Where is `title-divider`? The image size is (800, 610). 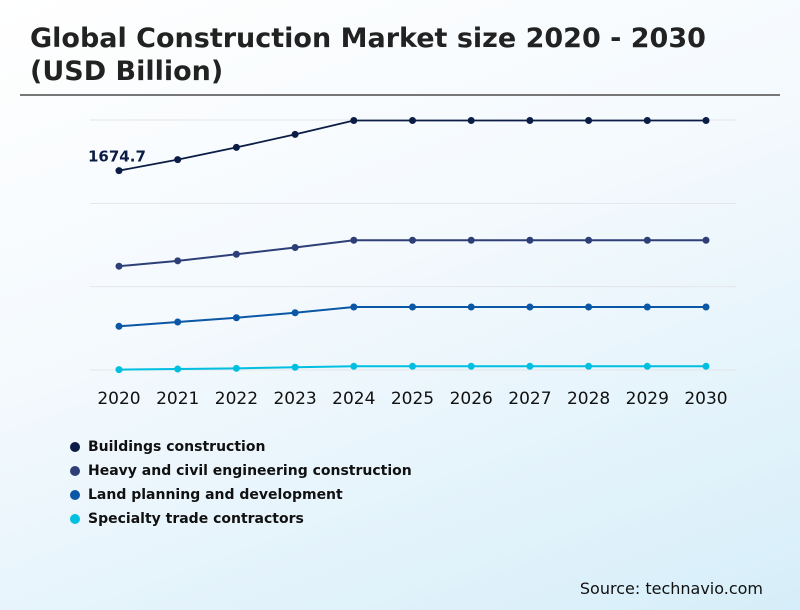 title-divider is located at coordinates (400, 95).